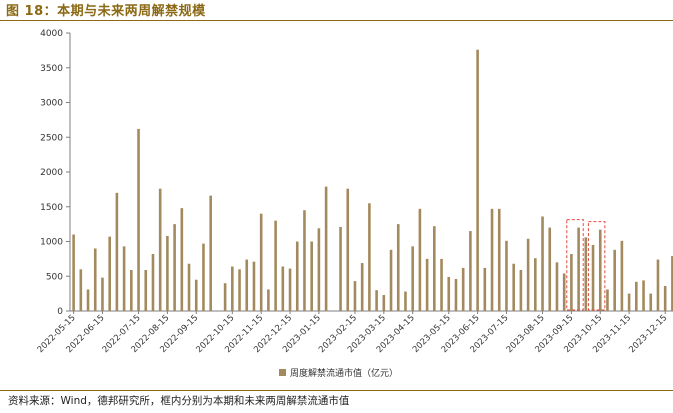 The image size is (673, 413). I want to click on y-tick-label: 500, so click(54, 277).